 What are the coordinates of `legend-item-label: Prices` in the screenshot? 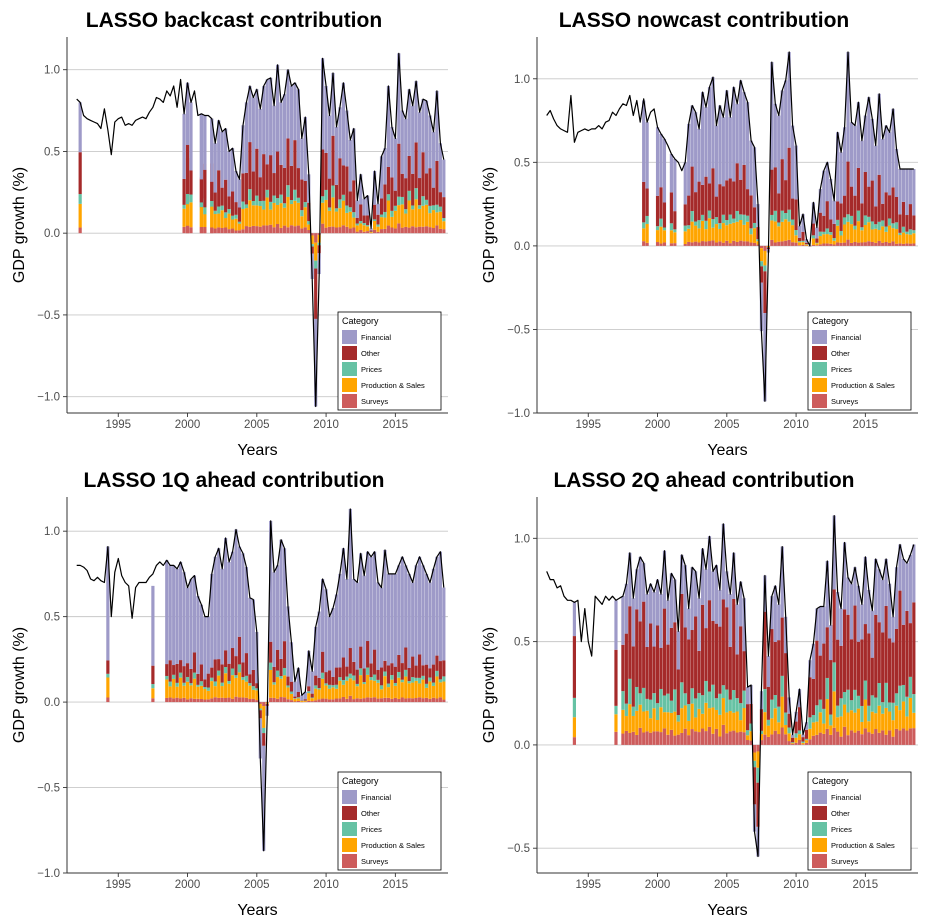 It's located at (841, 369).